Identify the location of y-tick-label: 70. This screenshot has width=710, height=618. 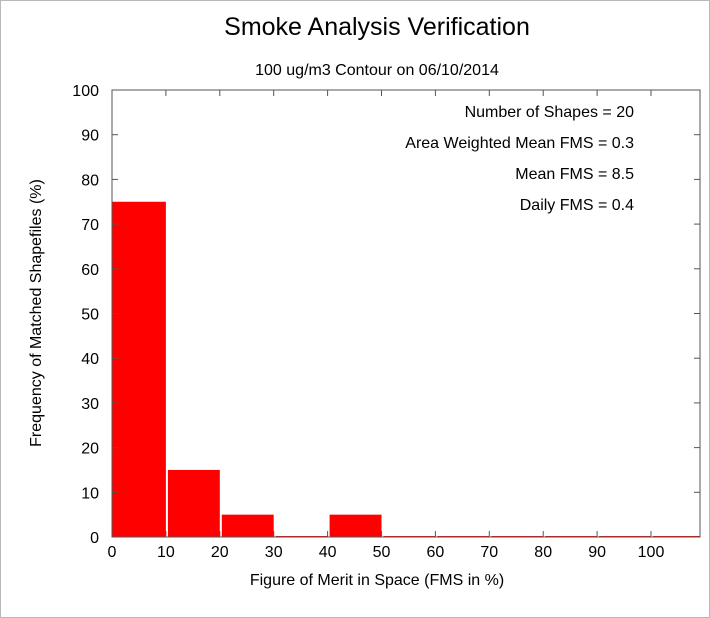
(90, 225).